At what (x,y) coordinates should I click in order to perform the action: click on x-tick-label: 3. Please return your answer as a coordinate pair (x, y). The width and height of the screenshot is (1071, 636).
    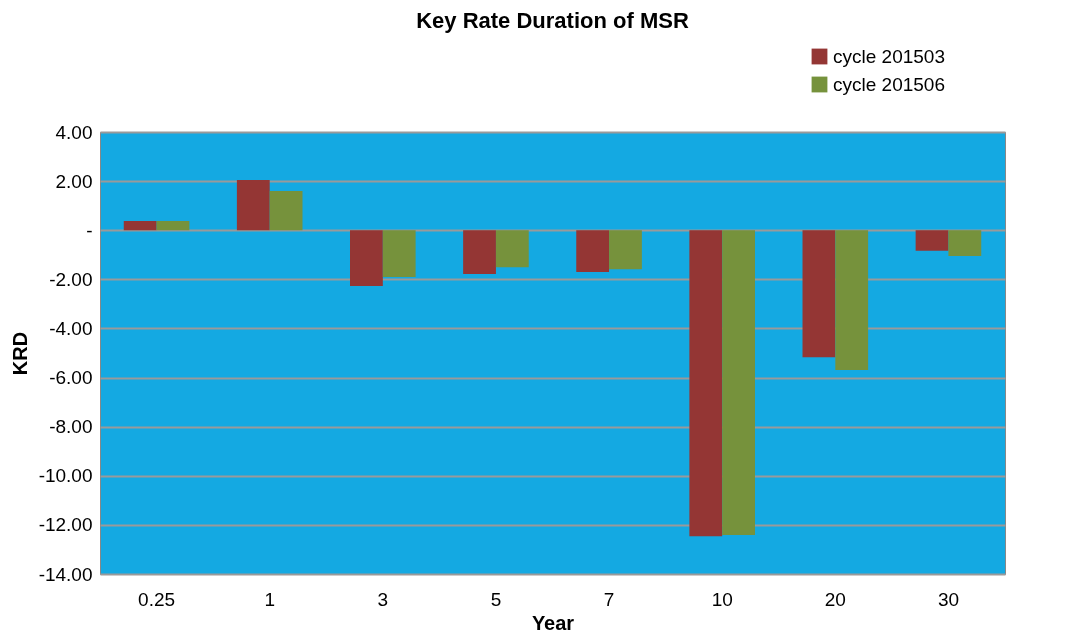
    Looking at the image, I should click on (383, 599).